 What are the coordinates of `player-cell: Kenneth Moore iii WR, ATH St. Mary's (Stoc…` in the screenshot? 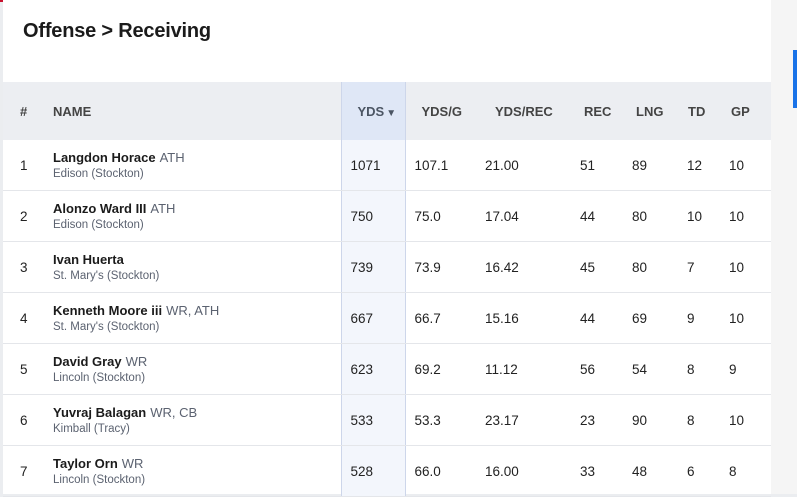 It's located at (197, 318).